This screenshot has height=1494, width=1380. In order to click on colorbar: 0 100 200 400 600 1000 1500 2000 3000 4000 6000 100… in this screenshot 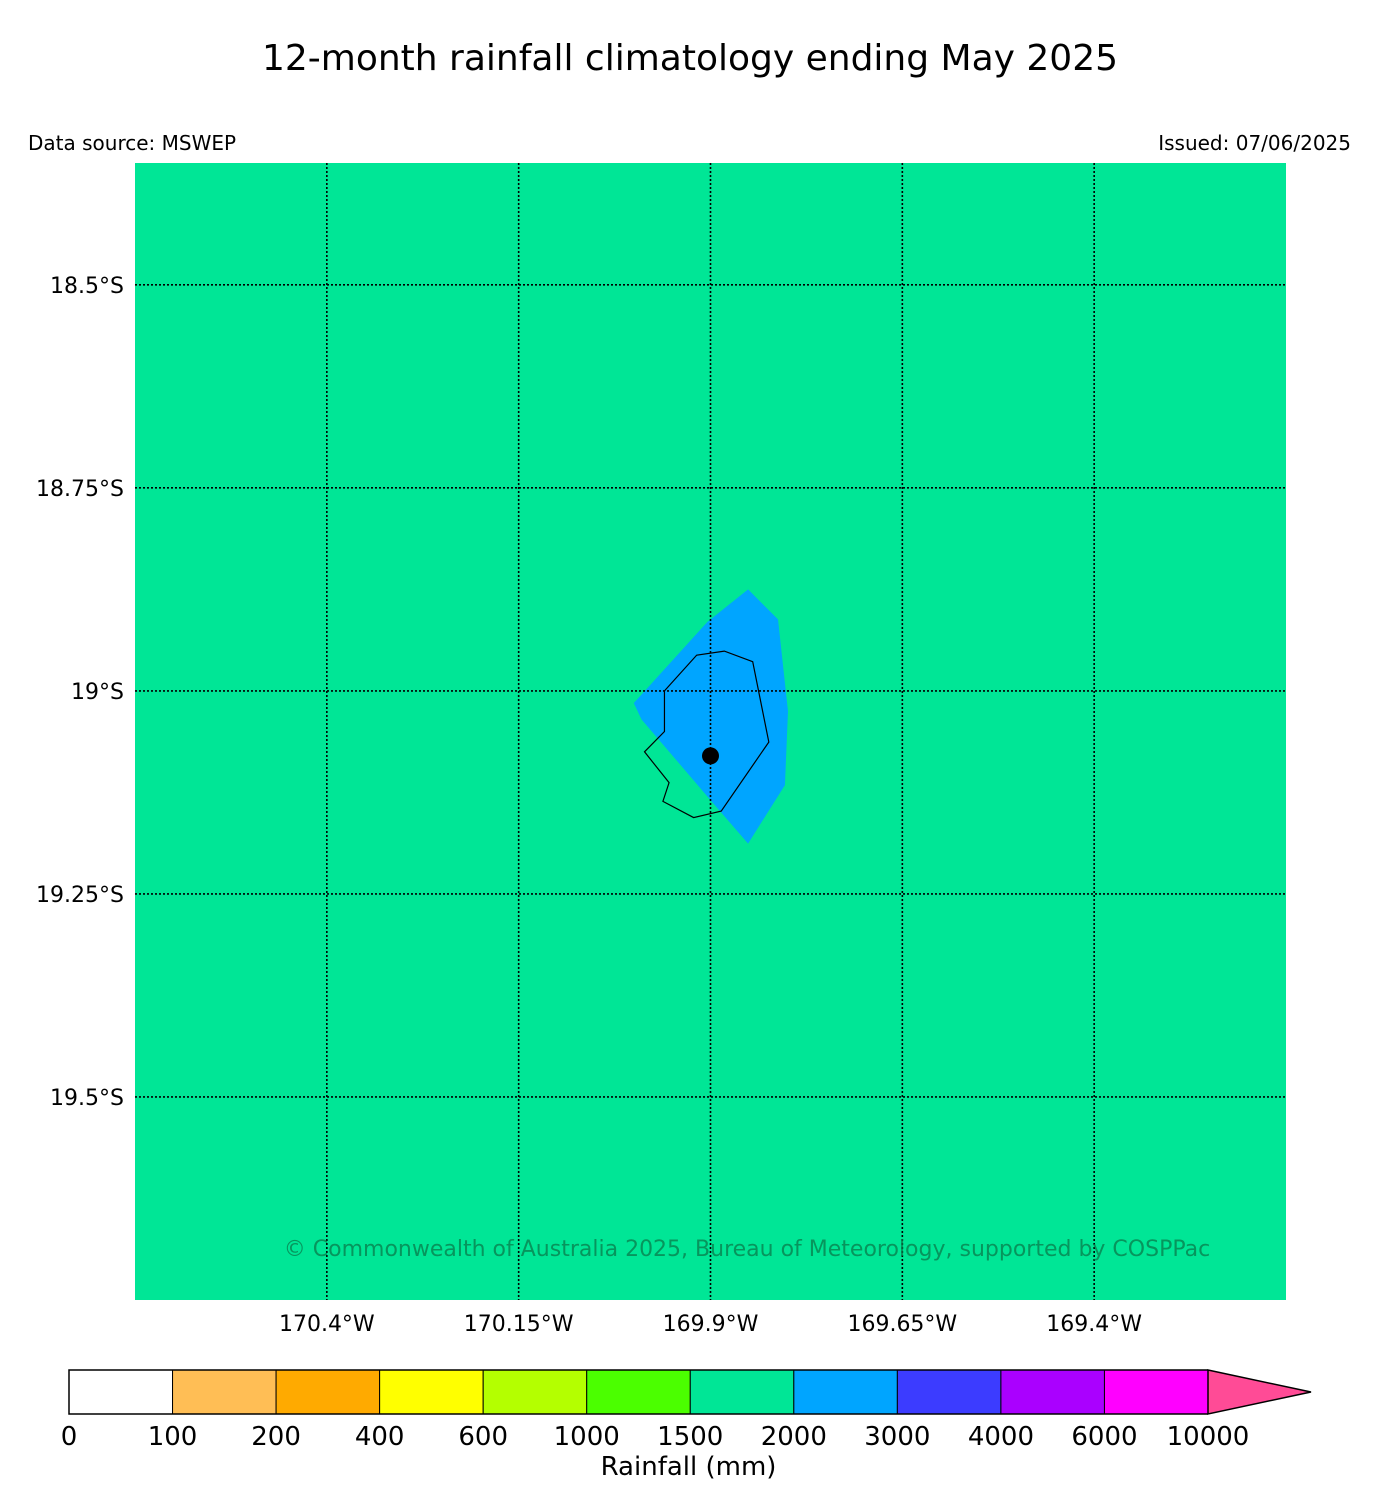, I will do `click(686, 1425)`.